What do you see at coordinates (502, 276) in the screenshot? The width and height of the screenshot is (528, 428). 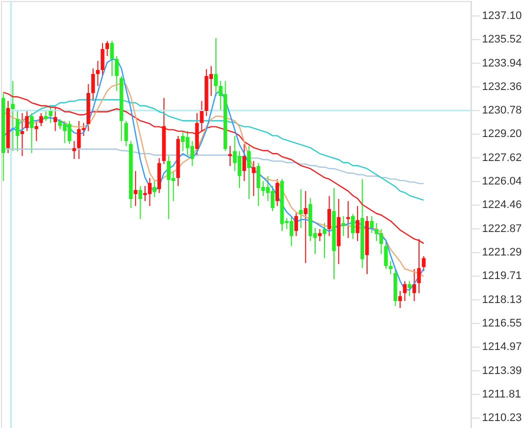 I see `y-tick-label: 1219.71` at bounding box center [502, 276].